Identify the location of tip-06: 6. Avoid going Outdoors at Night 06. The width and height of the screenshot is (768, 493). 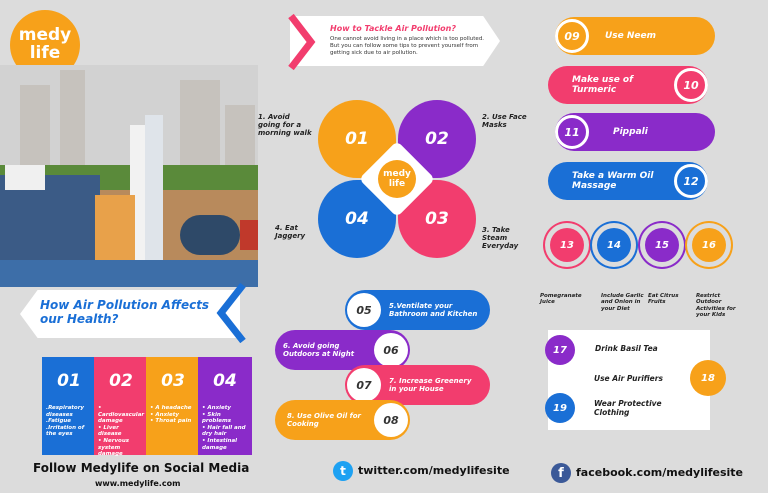
(342, 350).